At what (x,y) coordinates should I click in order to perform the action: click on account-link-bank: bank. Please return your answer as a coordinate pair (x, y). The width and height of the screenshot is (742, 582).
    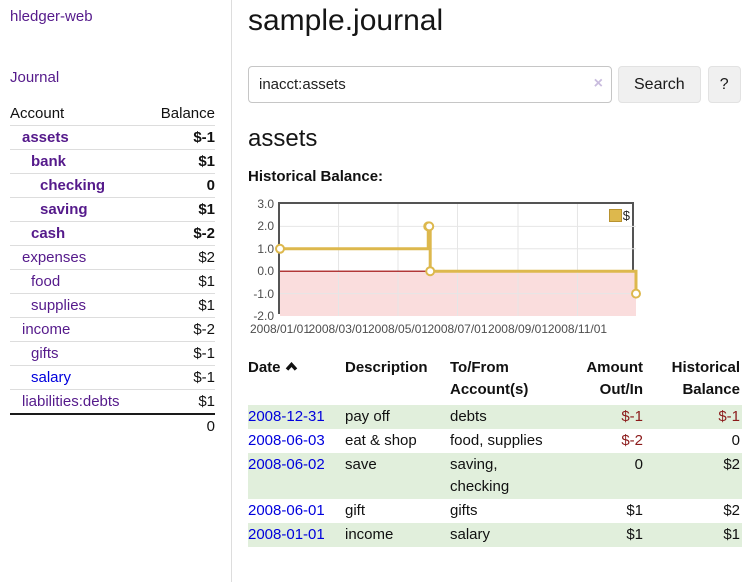
    Looking at the image, I should click on (49, 161).